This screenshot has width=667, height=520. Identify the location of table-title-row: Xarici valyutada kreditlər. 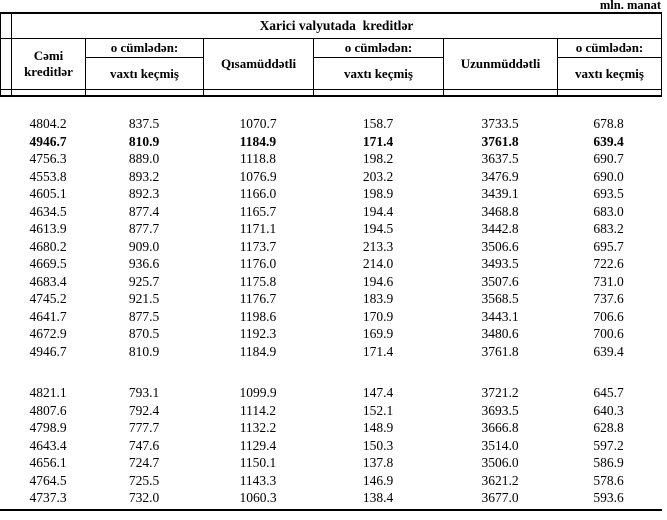
(331, 26).